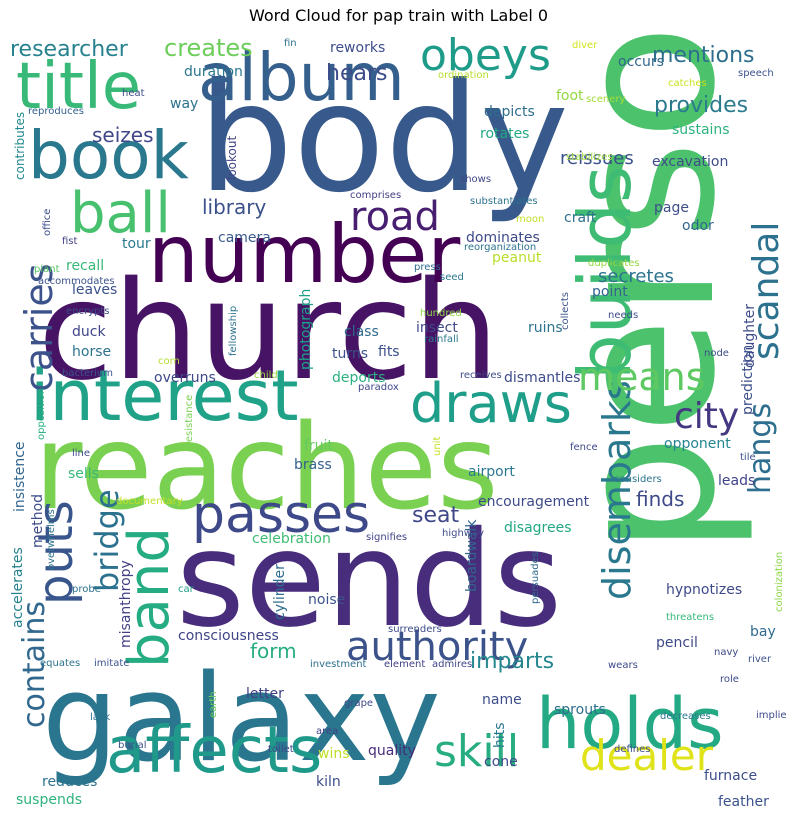  I want to click on word-dismantles: dismantles, so click(542, 378).